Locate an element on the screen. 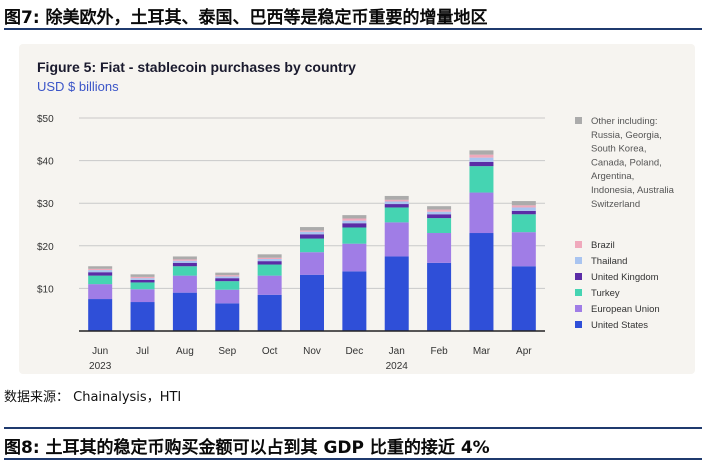  x-tick-label: Aug is located at coordinates (185, 351).